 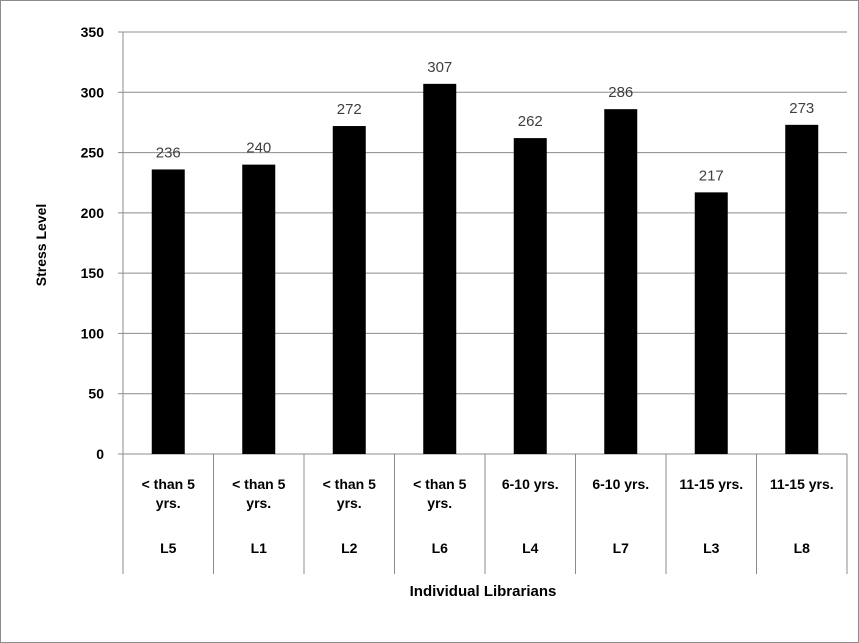 I want to click on data-label: 262, so click(x=530, y=121).